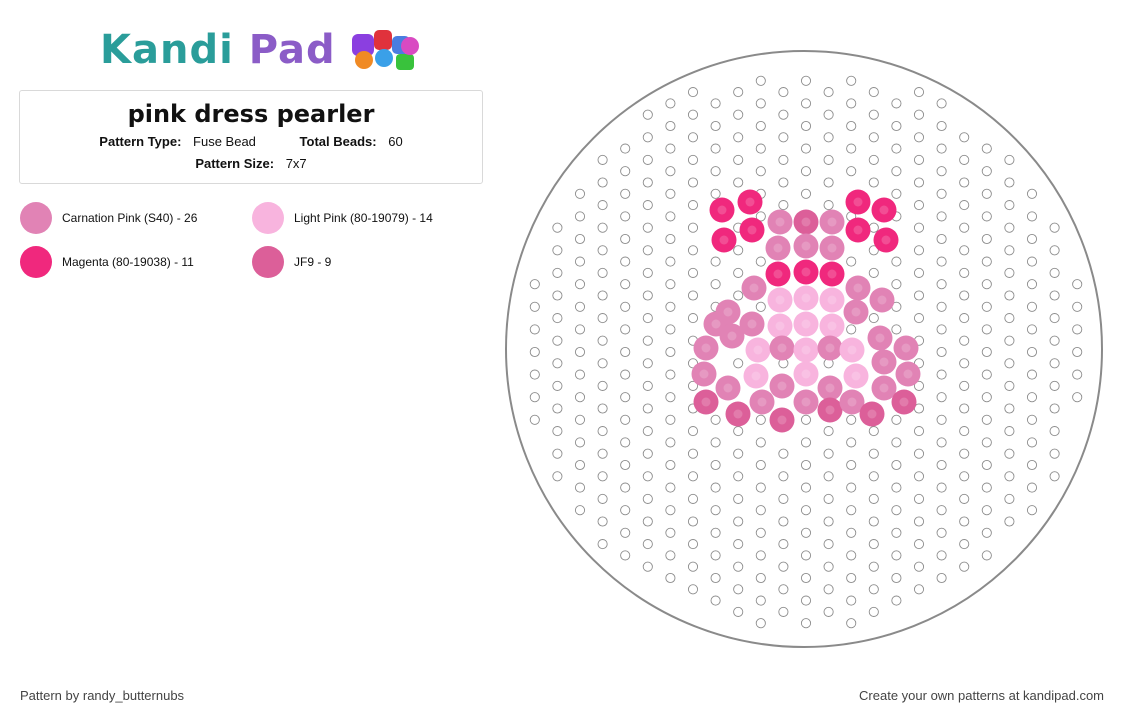 The image size is (1124, 720). I want to click on pattern-type-value: Fuse Bead, so click(224, 141).